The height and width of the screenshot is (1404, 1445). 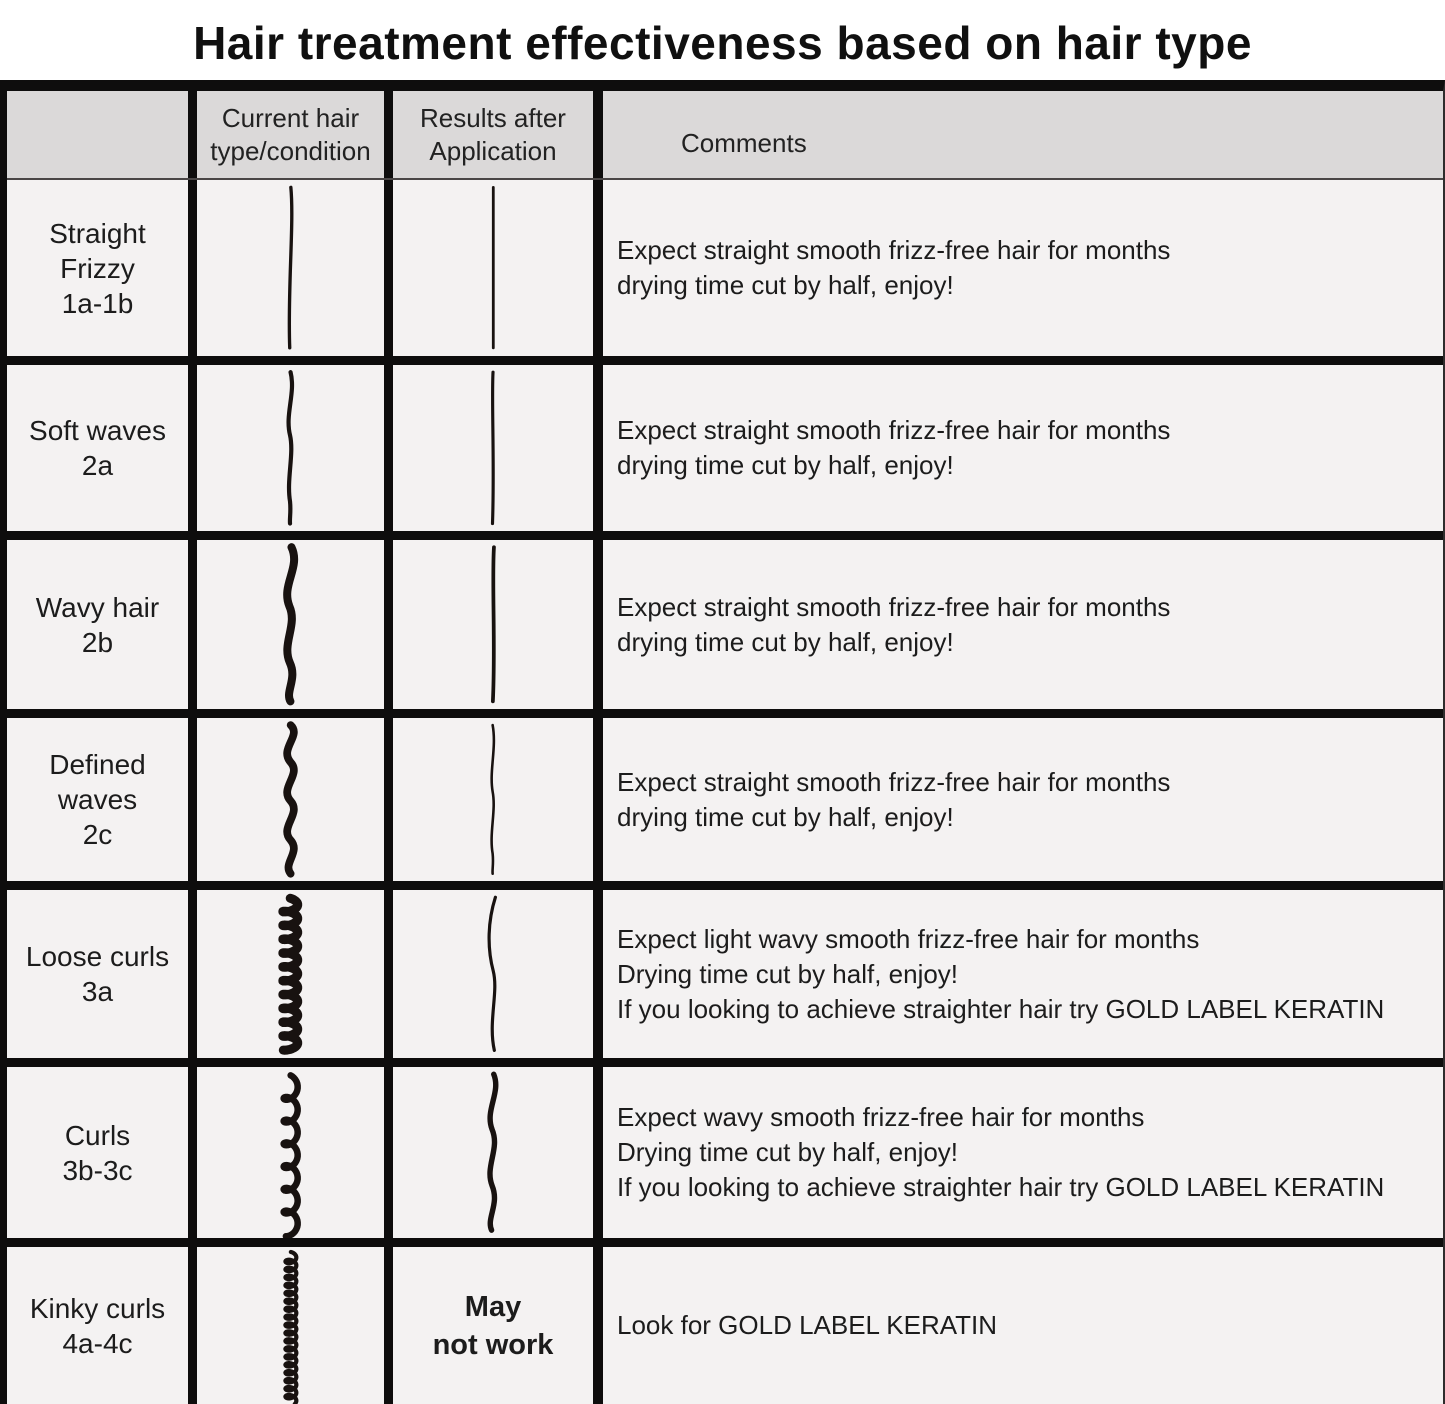 I want to click on hair-type-label-line: Wavy hair, so click(x=97, y=607).